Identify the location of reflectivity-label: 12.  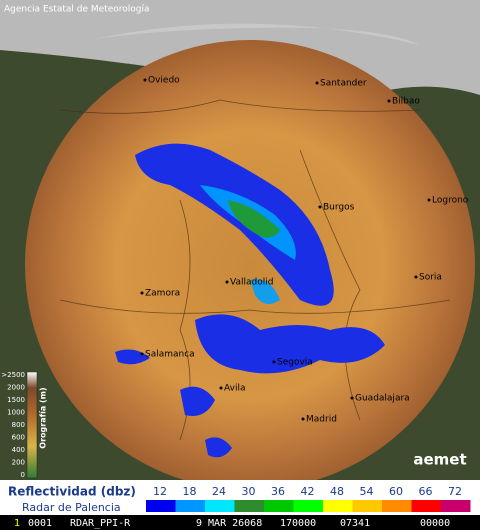
(160, 491).